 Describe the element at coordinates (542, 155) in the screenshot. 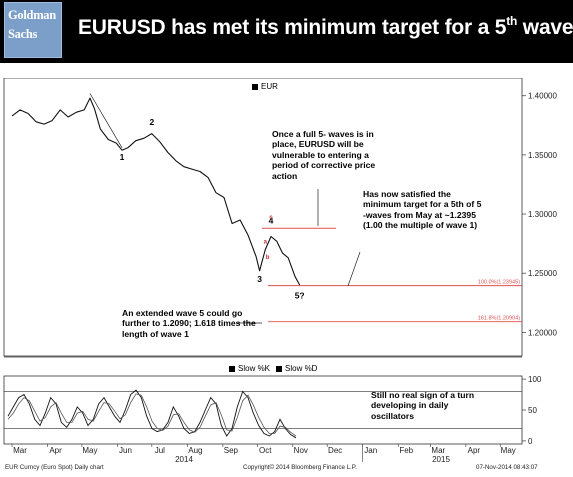

I see `price-ytick-label: 1.35000` at that location.